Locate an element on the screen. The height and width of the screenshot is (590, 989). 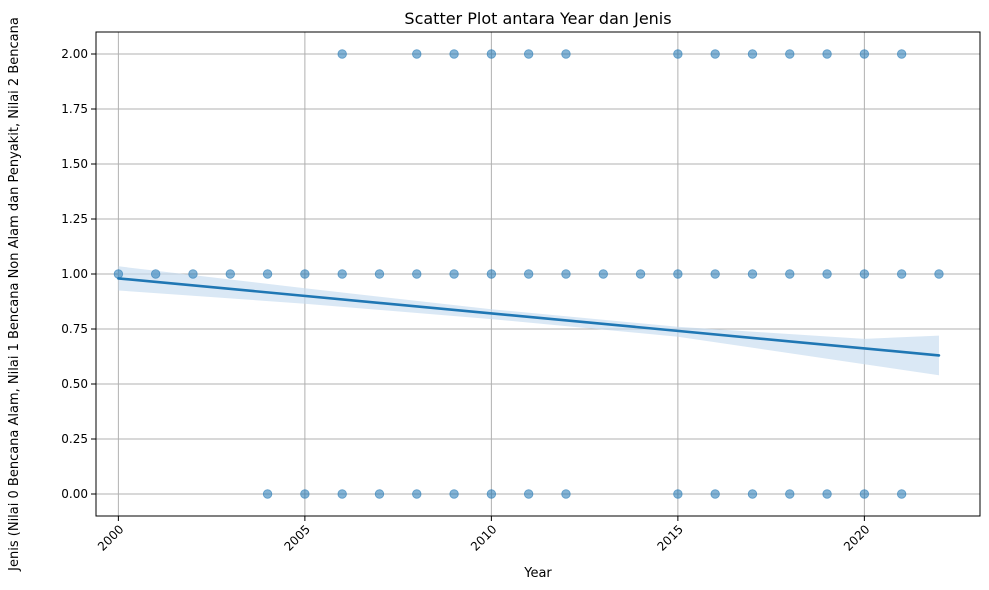
regression-line-layer is located at coordinates (529, 317).